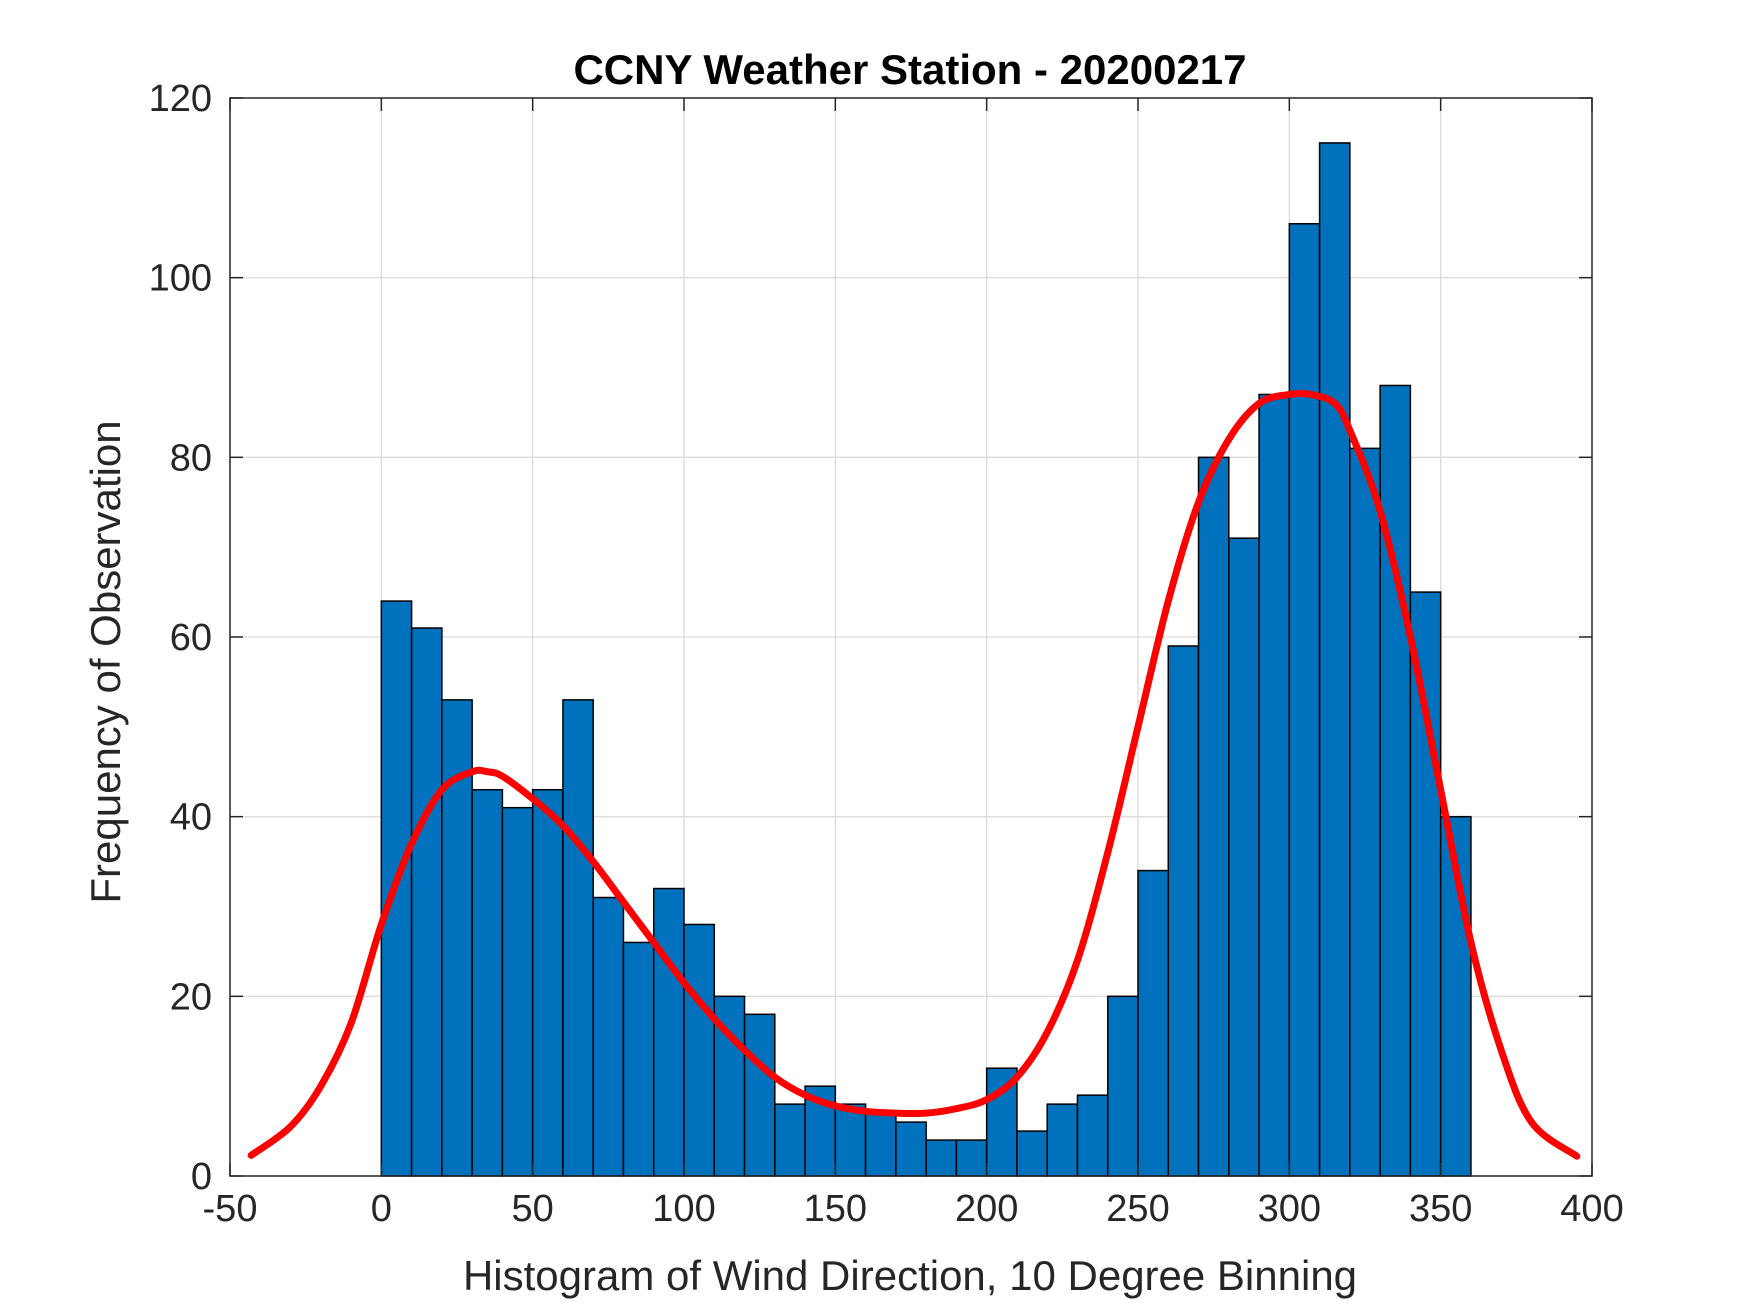  What do you see at coordinates (835, 1209) in the screenshot?
I see `x-tick-label: 150` at bounding box center [835, 1209].